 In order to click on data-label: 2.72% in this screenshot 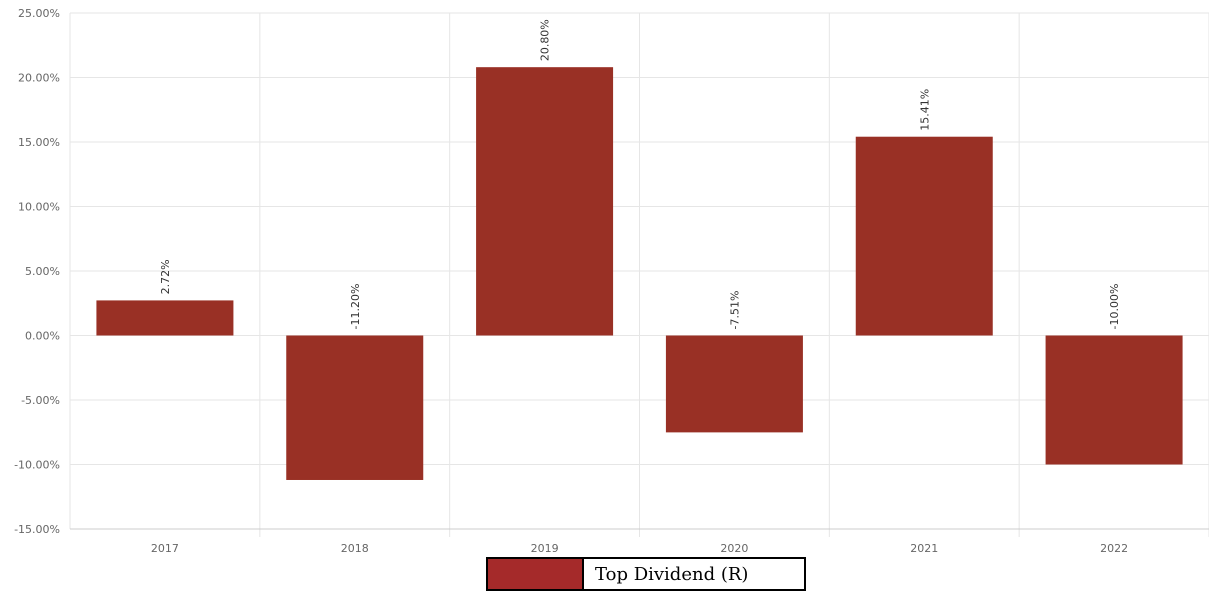, I will do `click(165, 276)`.